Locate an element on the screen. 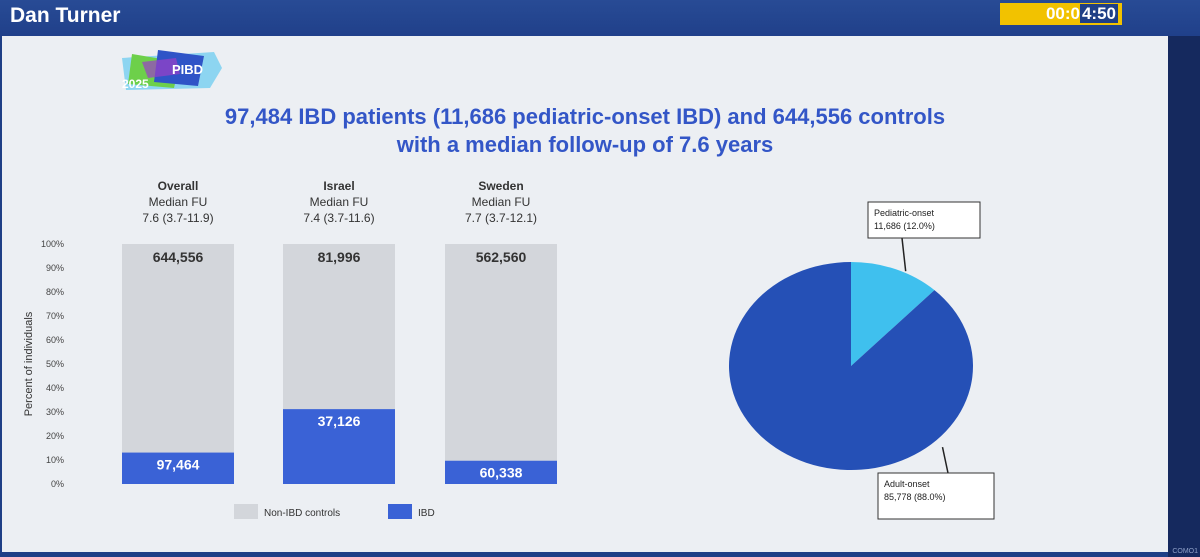 This screenshot has height=557, width=1200. legend-label-control: Non-IBD controls is located at coordinates (302, 513).